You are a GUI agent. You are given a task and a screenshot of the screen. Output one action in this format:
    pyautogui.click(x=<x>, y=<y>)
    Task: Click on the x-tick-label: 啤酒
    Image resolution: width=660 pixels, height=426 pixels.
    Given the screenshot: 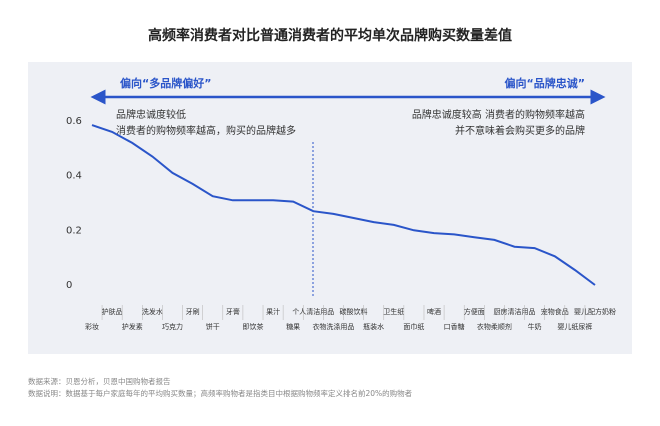 What is the action you would take?
    pyautogui.click(x=434, y=311)
    